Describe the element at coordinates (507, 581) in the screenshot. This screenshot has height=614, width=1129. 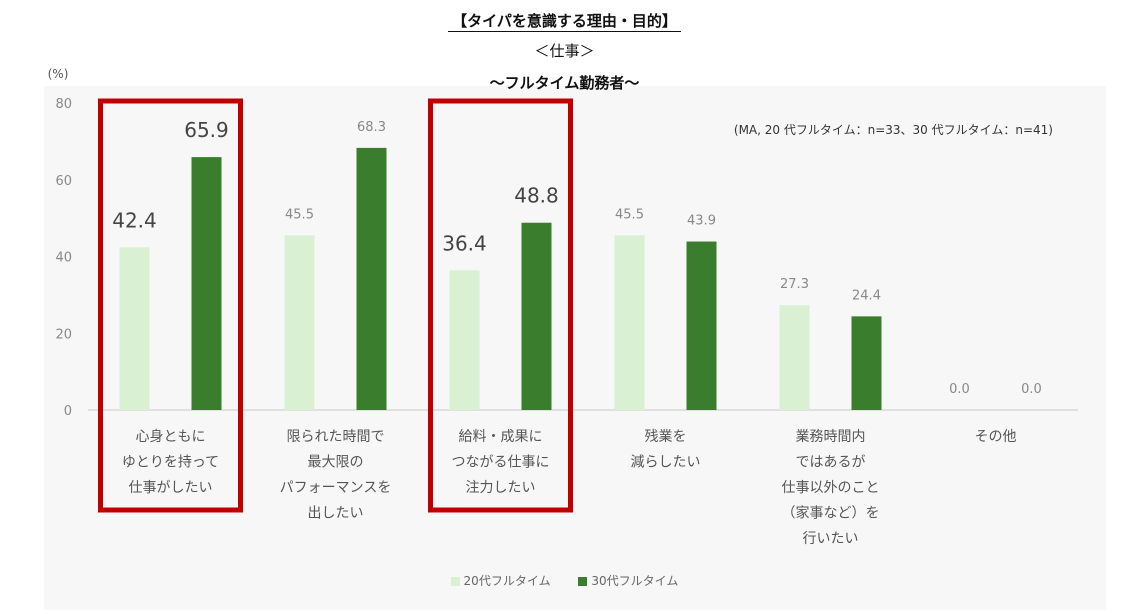
I see `legend-label-20s: 20代フルタイム` at that location.